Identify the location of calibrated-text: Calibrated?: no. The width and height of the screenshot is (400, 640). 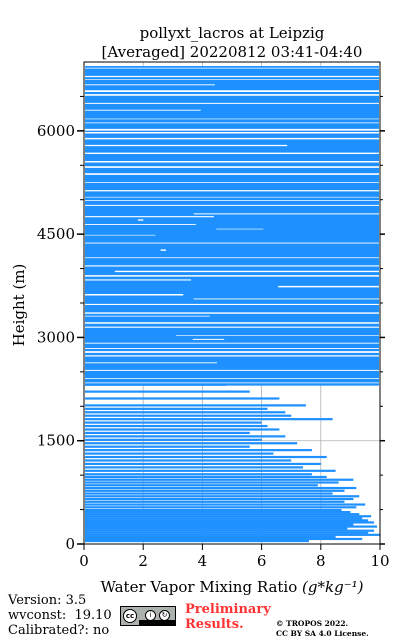
(59, 630).